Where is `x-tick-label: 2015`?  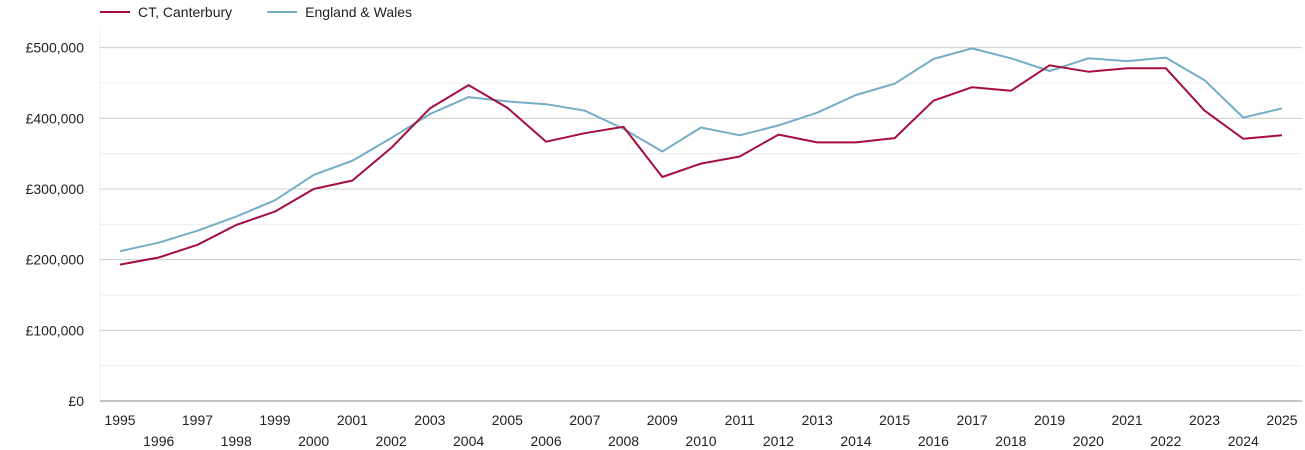
x-tick-label: 2015 is located at coordinates (894, 420).